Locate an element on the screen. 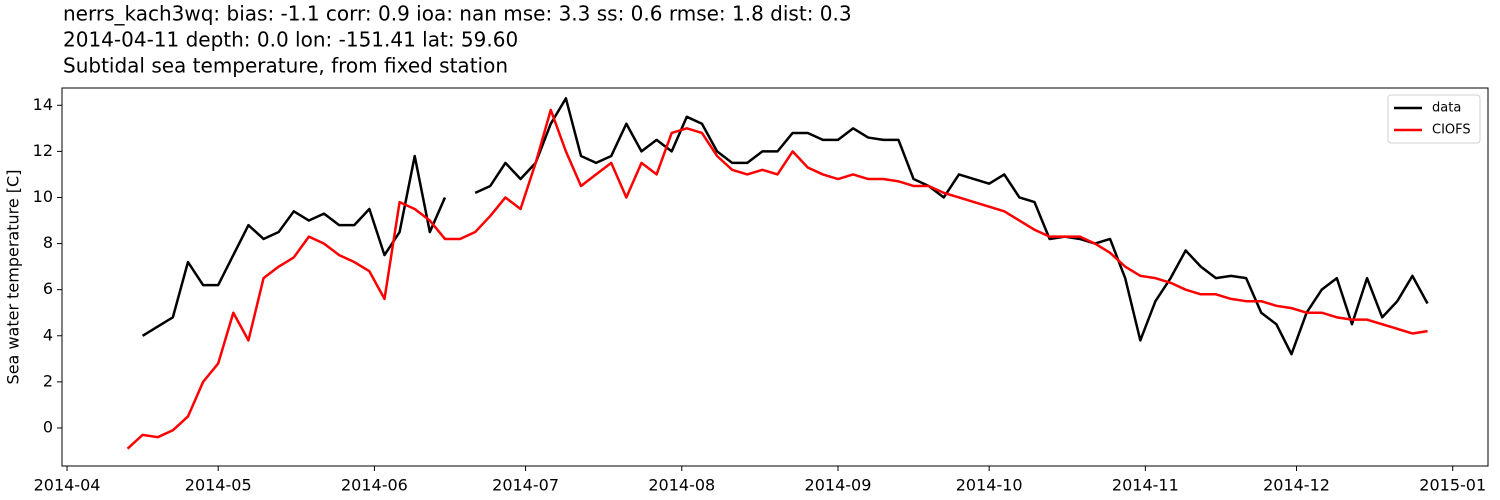 The height and width of the screenshot is (500, 1500). y-tick-label: 0 is located at coordinates (48, 426).